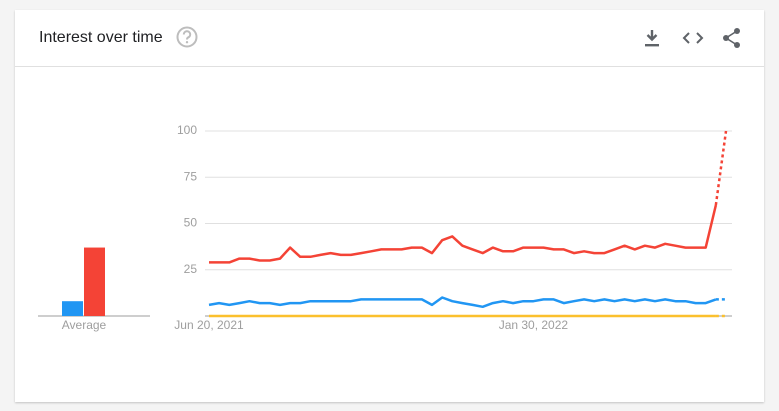 The width and height of the screenshot is (779, 411). What do you see at coordinates (84, 325) in the screenshot?
I see `x-tick-label: Average` at bounding box center [84, 325].